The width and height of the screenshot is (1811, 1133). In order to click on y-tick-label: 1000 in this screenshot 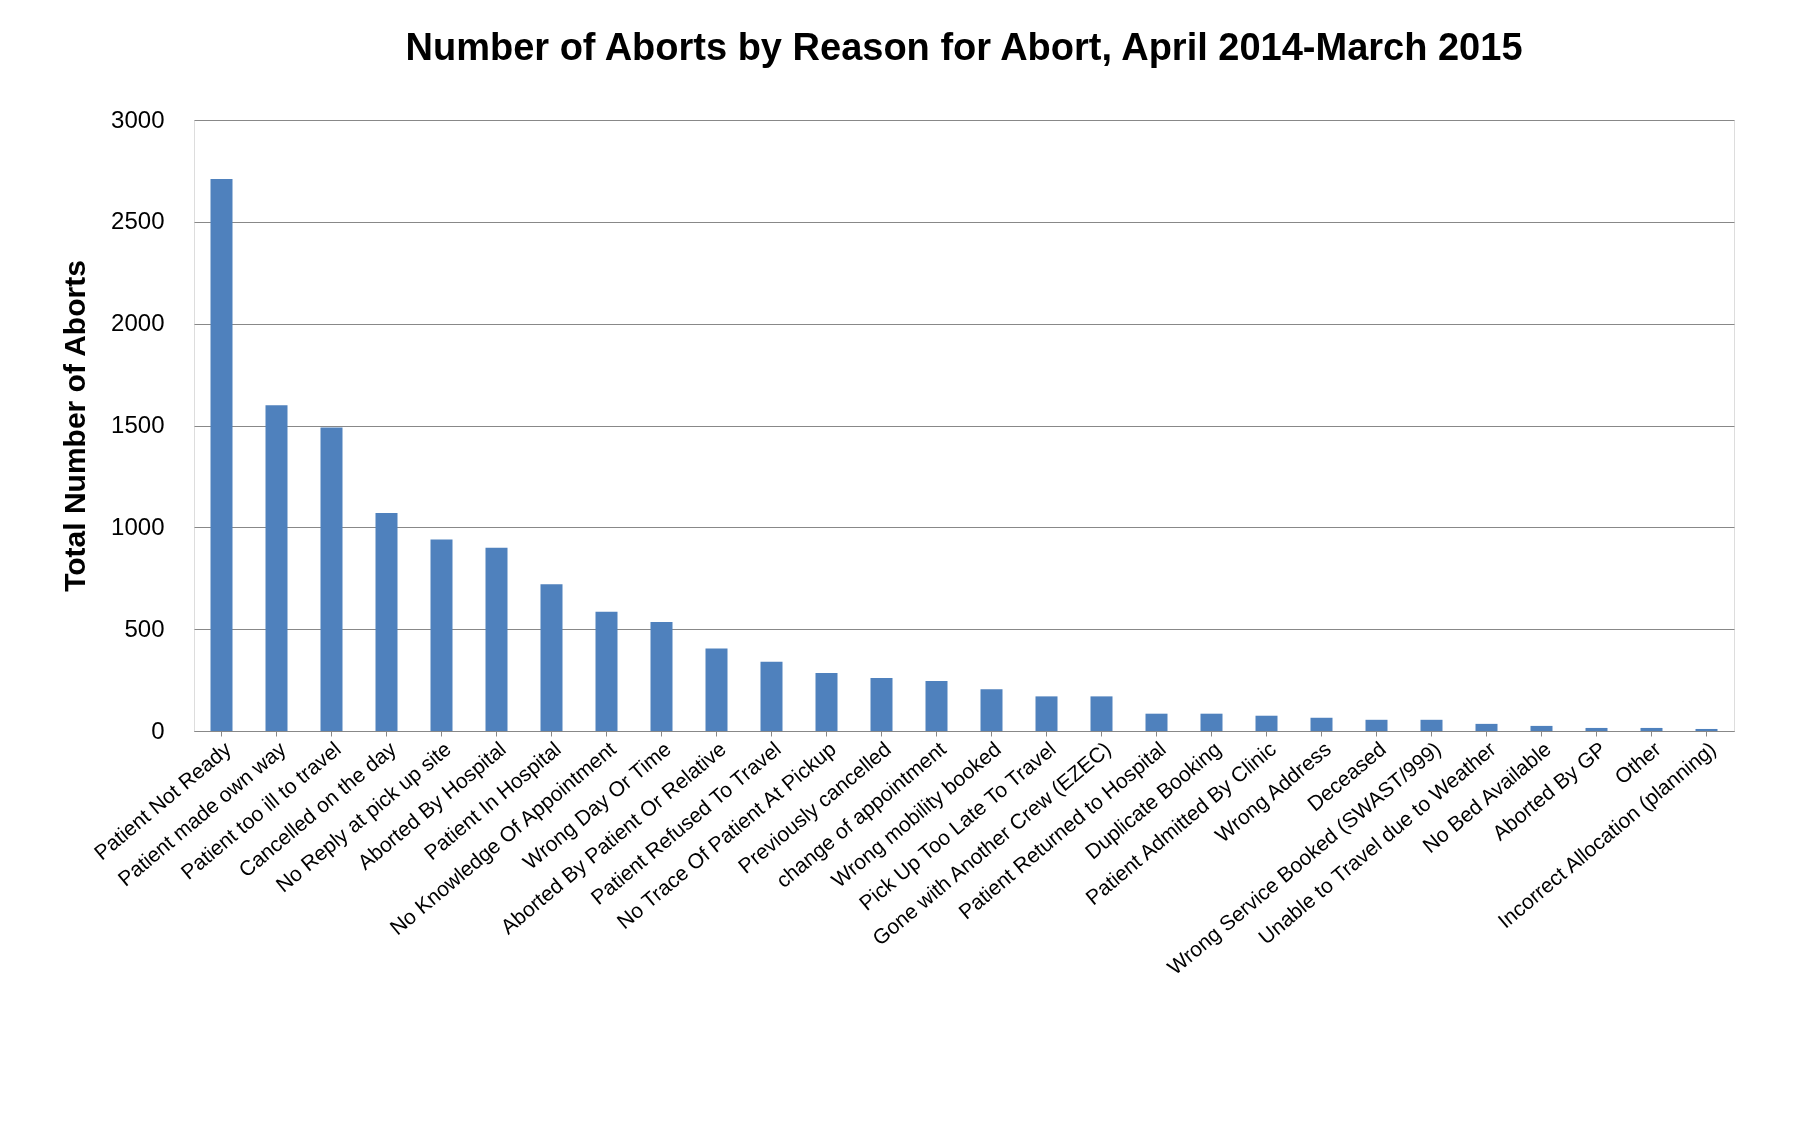, I will do `click(138, 526)`.